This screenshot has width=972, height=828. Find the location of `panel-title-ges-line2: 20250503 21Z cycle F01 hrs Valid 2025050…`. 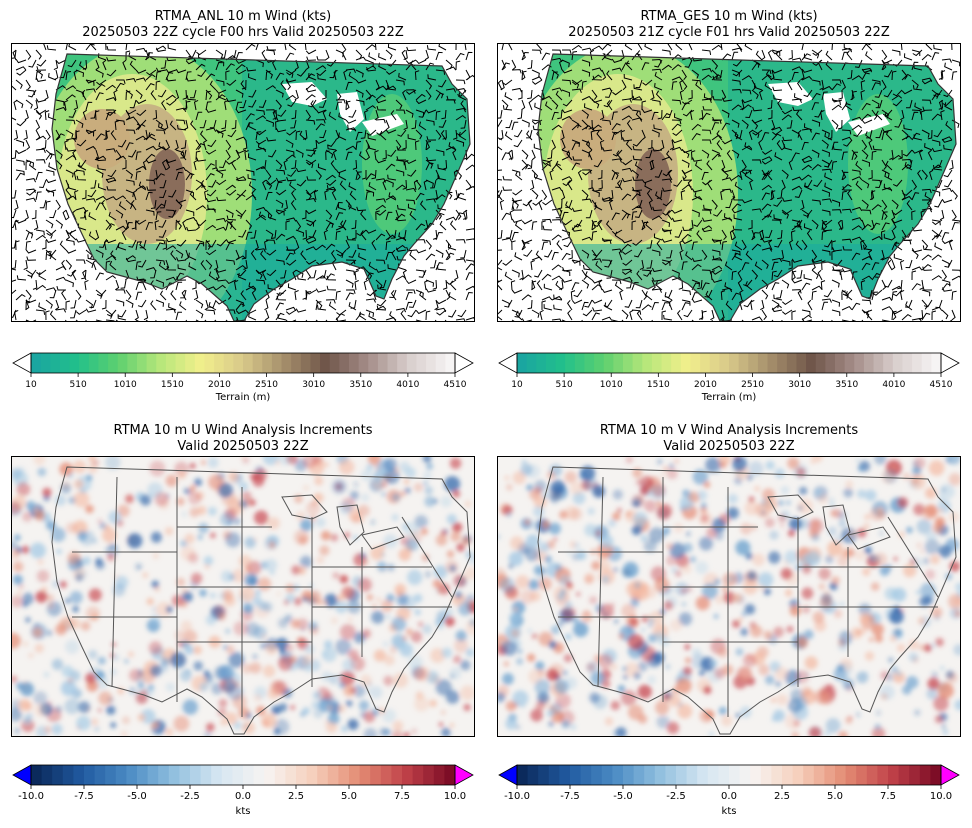

panel-title-ges-line2: 20250503 21Z cycle F01 hrs Valid 2025050… is located at coordinates (729, 32).